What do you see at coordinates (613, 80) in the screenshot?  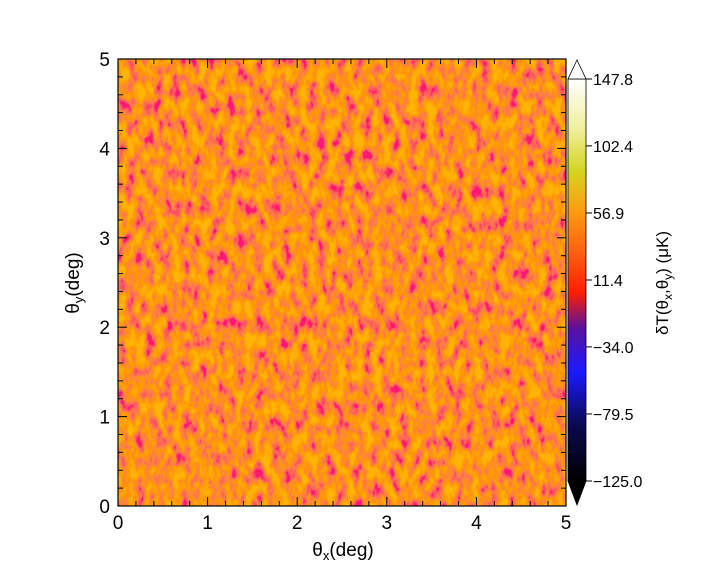 I see `colorbar-tick-label: 147.8` at bounding box center [613, 80].